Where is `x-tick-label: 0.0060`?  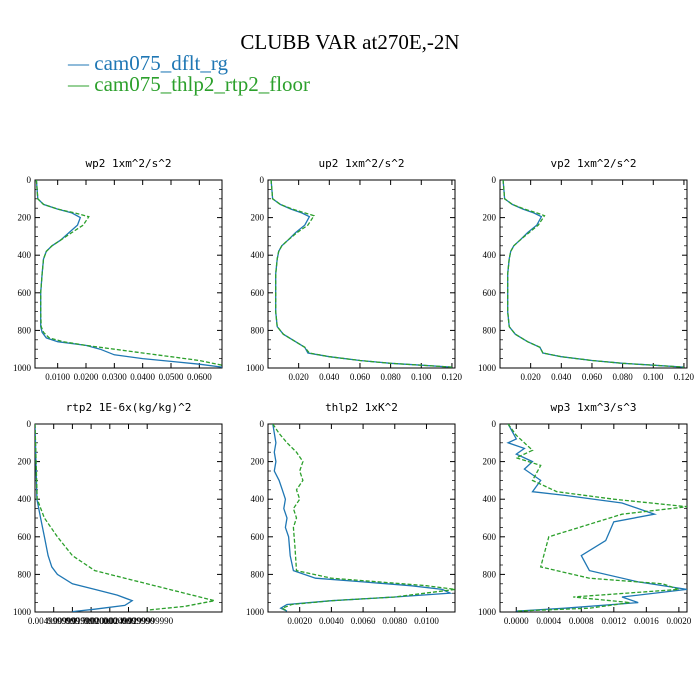
x-tick-label: 0.0060 is located at coordinates (363, 621).